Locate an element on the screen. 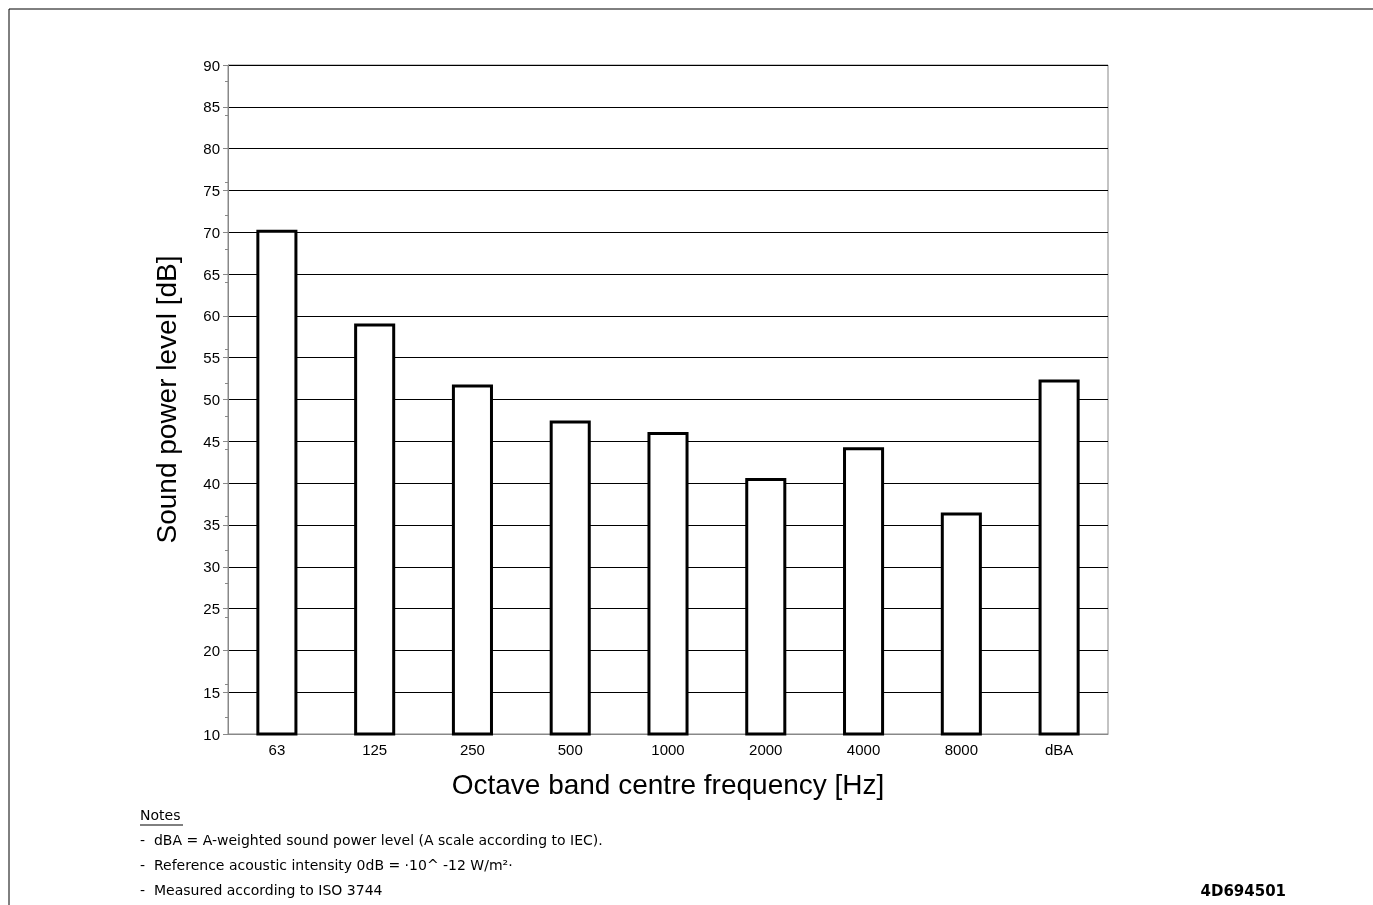  text: - Measured according to ISO 3744 is located at coordinates (261, 890).